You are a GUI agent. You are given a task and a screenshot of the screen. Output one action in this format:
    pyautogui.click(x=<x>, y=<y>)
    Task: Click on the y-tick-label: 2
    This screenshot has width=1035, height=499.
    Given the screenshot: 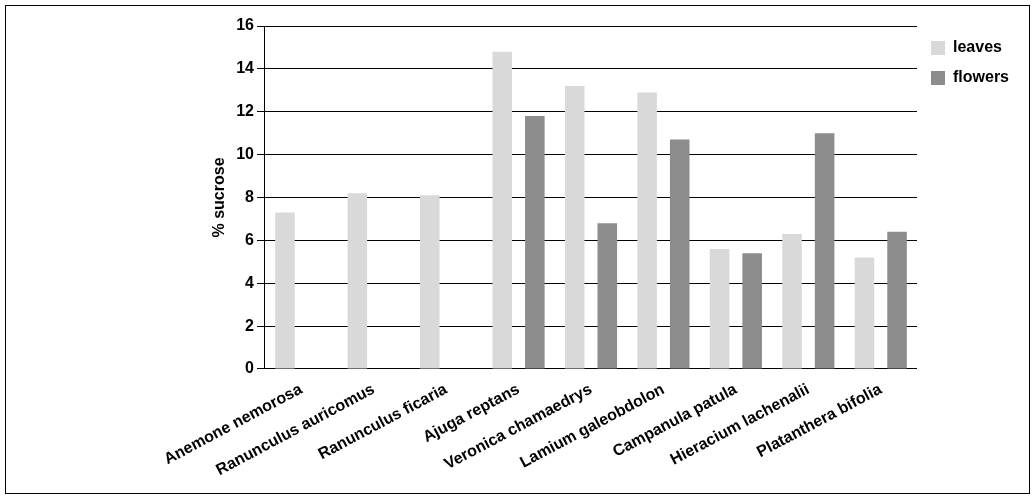 What is the action you would take?
    pyautogui.click(x=250, y=325)
    